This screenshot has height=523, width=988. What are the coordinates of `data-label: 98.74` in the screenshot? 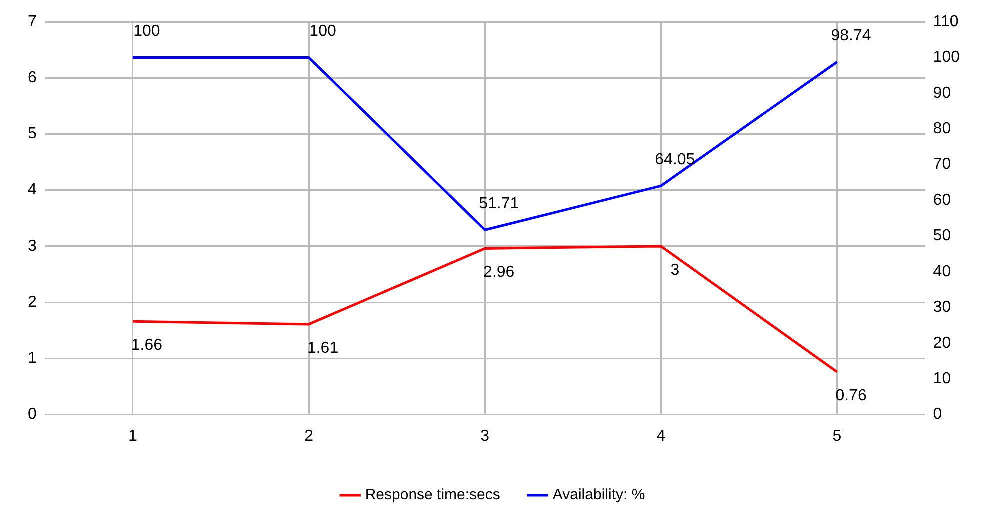 It's located at (851, 36).